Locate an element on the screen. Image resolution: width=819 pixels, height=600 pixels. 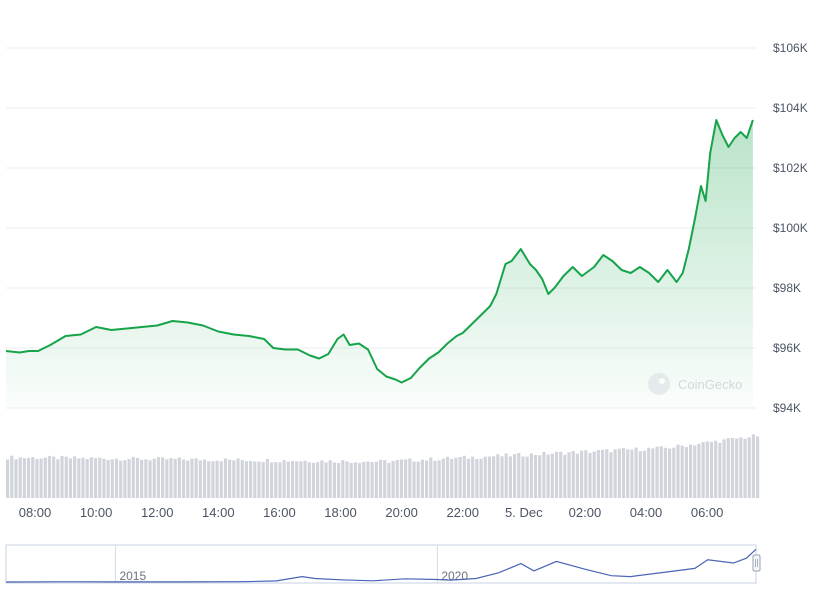
range-navigator: 2015 2020 is located at coordinates (383, 564).